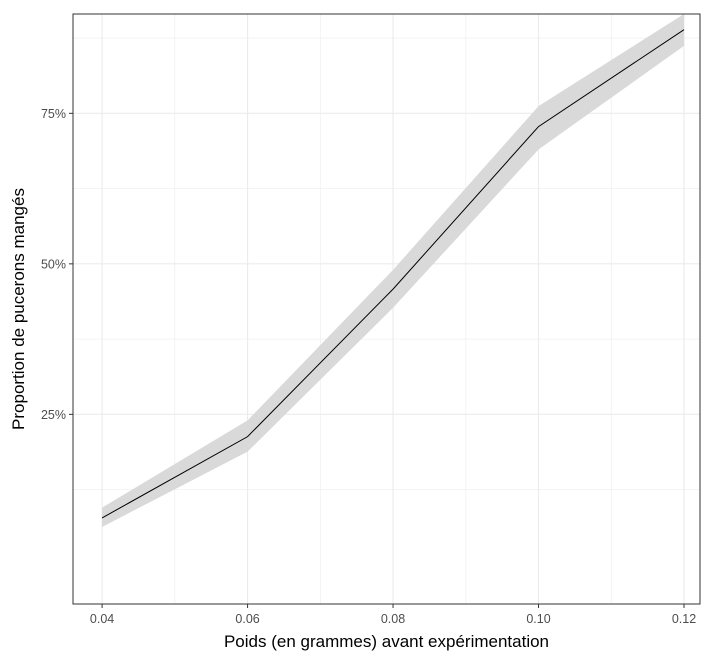 The height and width of the screenshot is (655, 701). What do you see at coordinates (247, 619) in the screenshot?
I see `x-tick-label: 0.06` at bounding box center [247, 619].